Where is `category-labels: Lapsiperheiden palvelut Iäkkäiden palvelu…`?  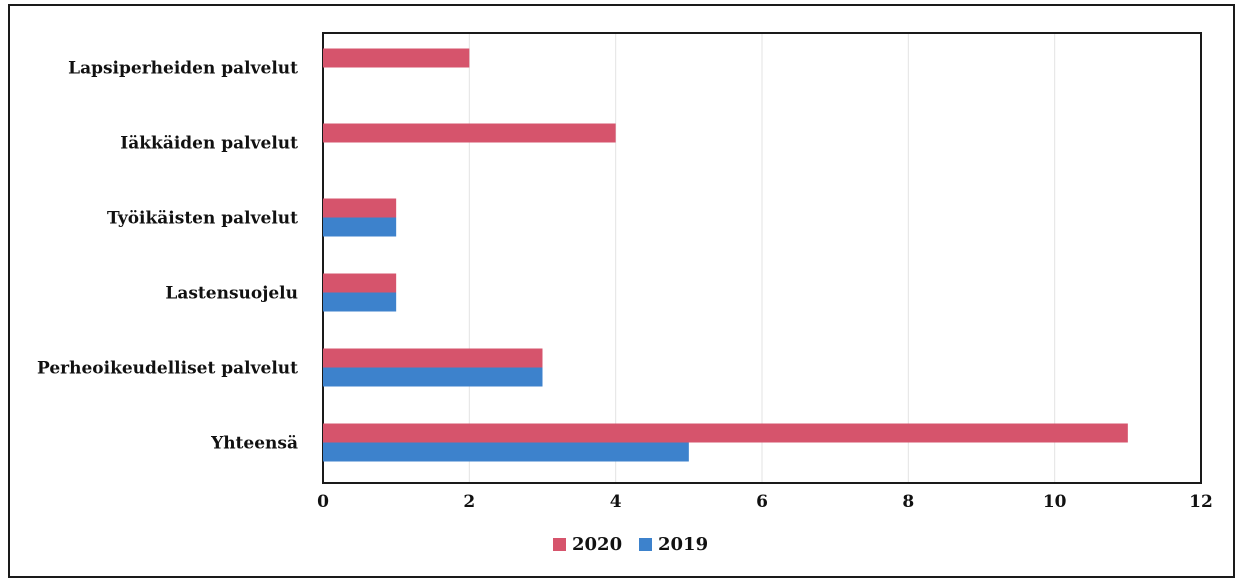
category-labels: Lapsiperheiden palvelut Iäkkäiden palvelu… is located at coordinates (167, 256).